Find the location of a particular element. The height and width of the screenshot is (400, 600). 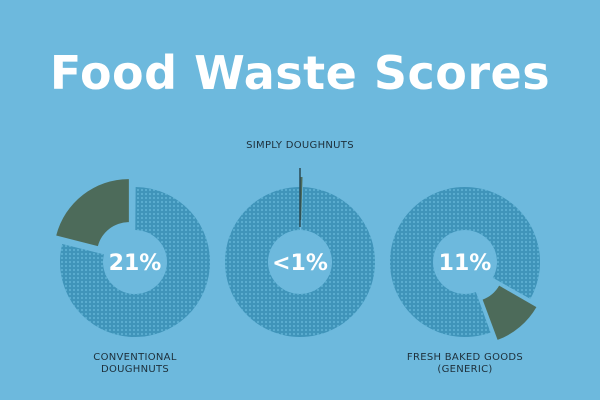

value-label: 21% is located at coordinates (135, 263).